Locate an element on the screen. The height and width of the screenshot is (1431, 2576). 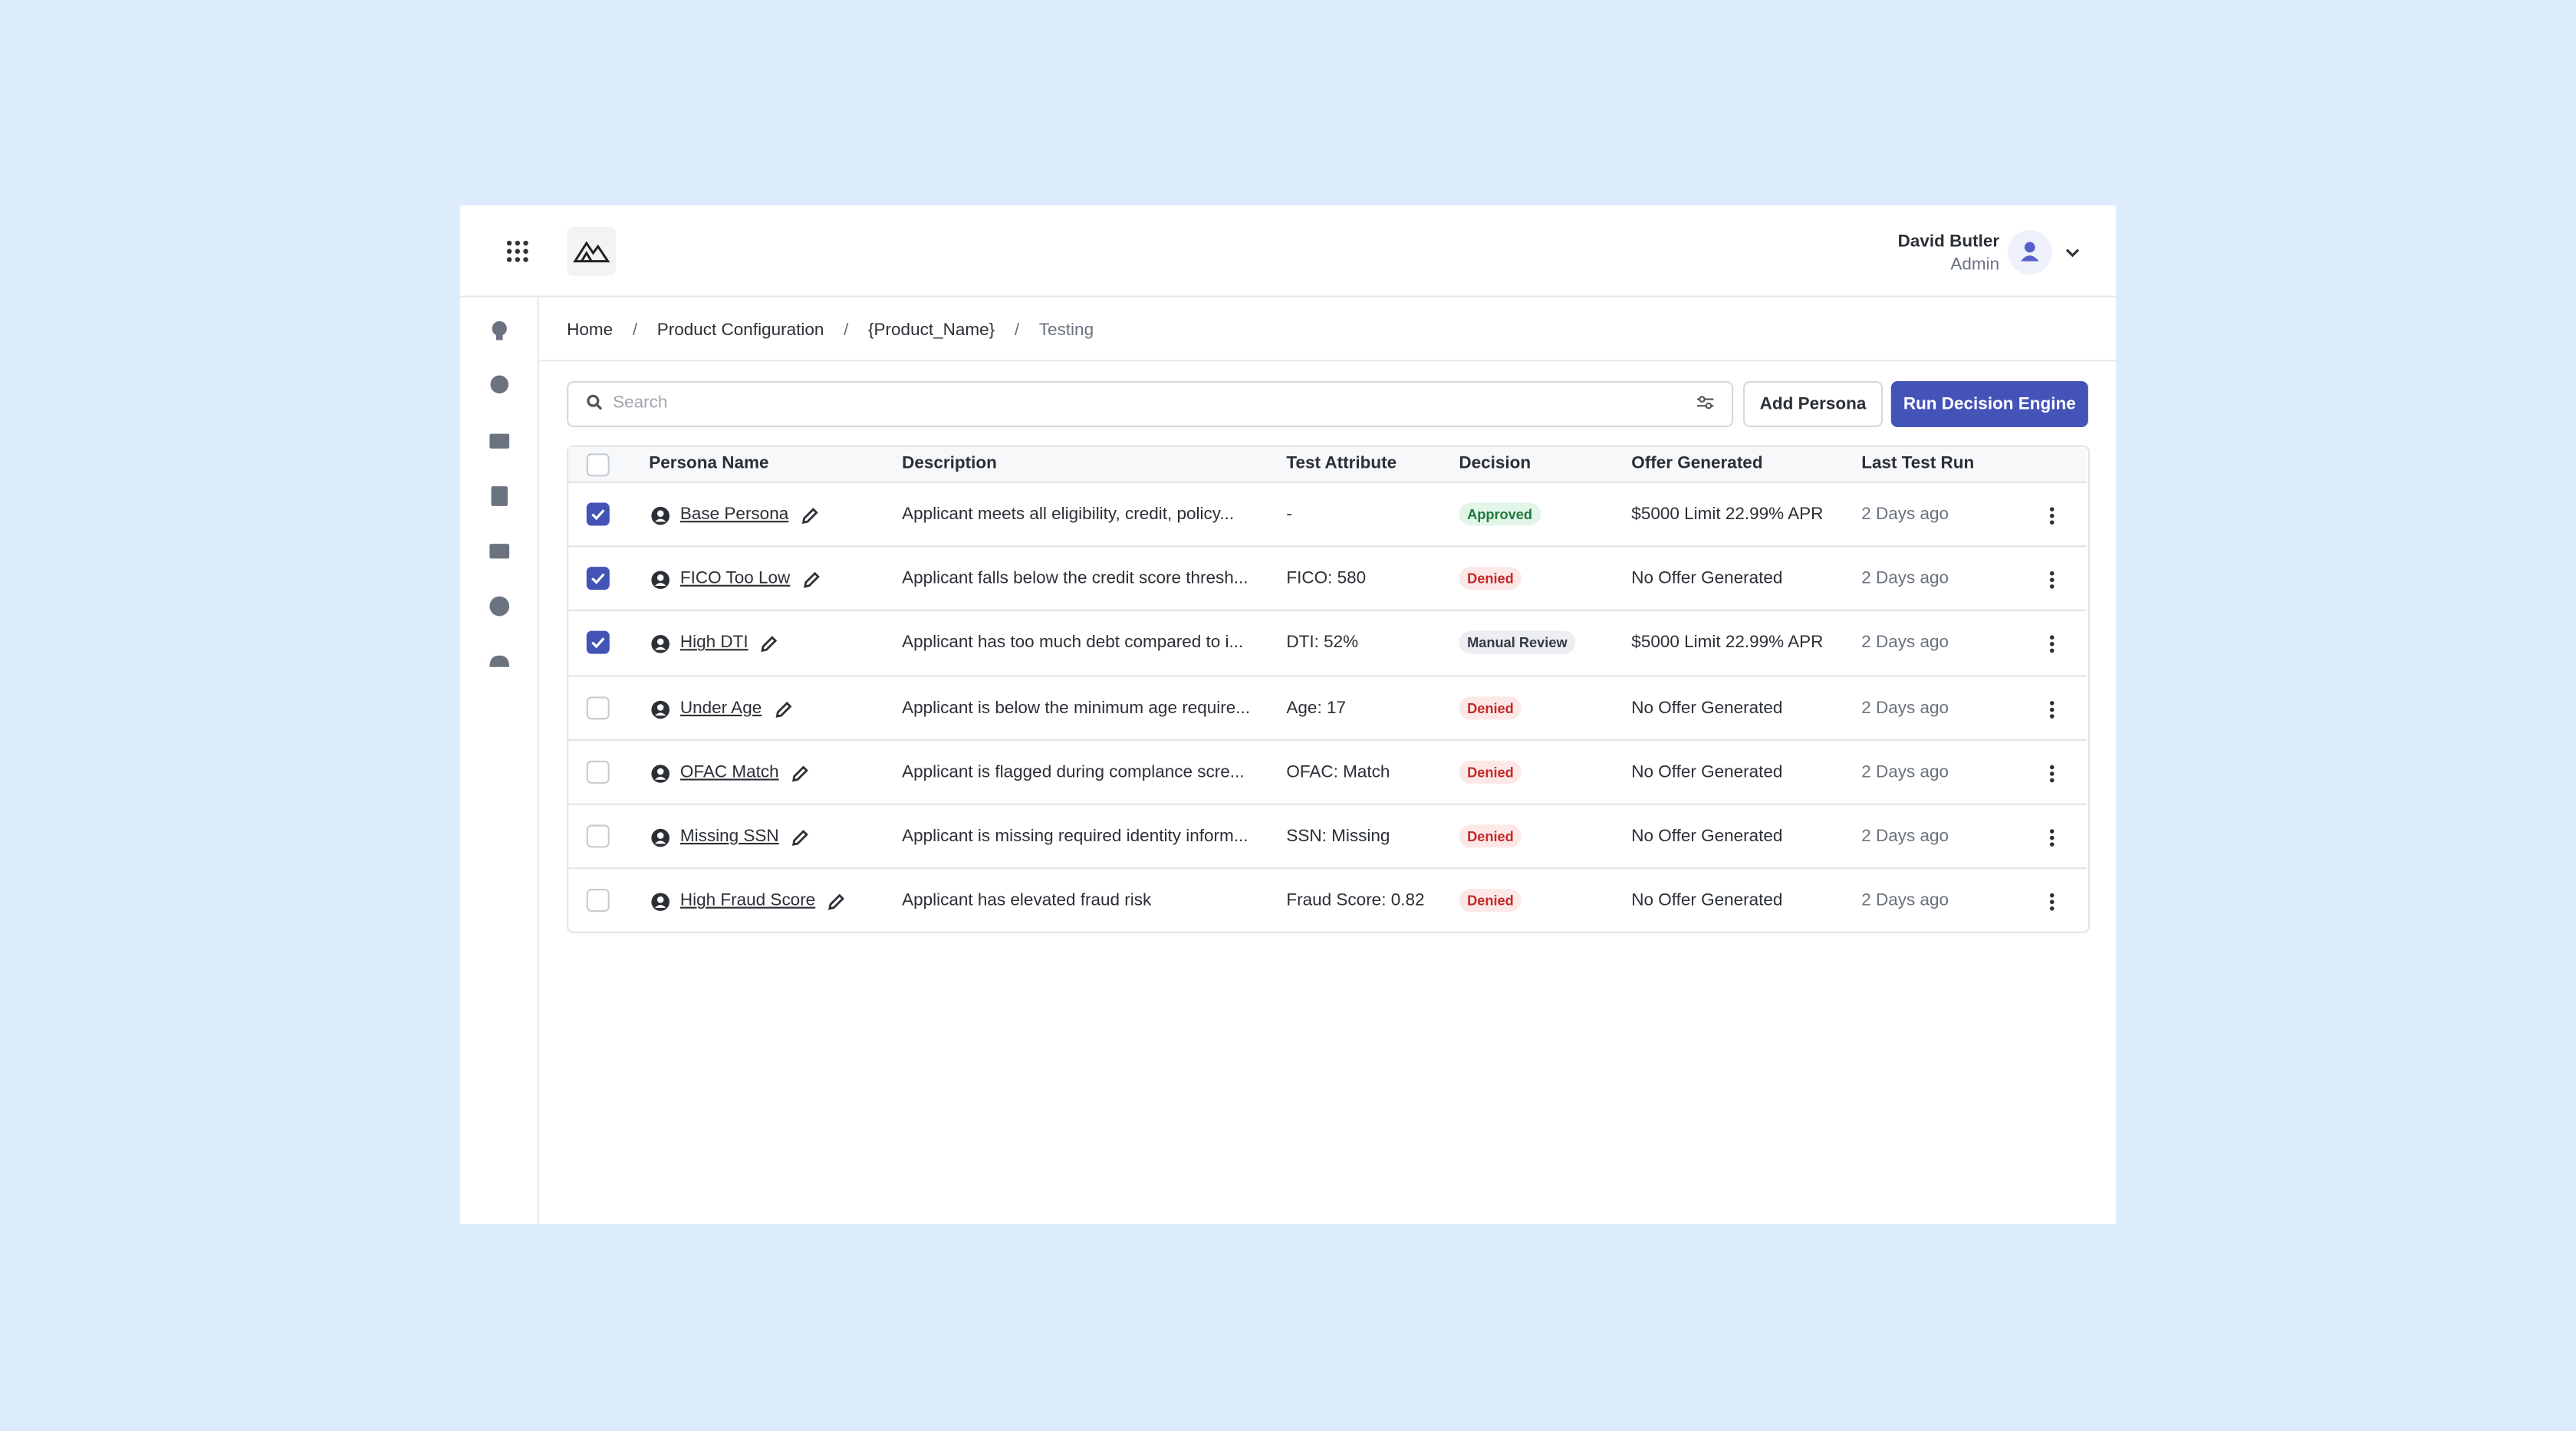
column-header: Description is located at coordinates (949, 463).